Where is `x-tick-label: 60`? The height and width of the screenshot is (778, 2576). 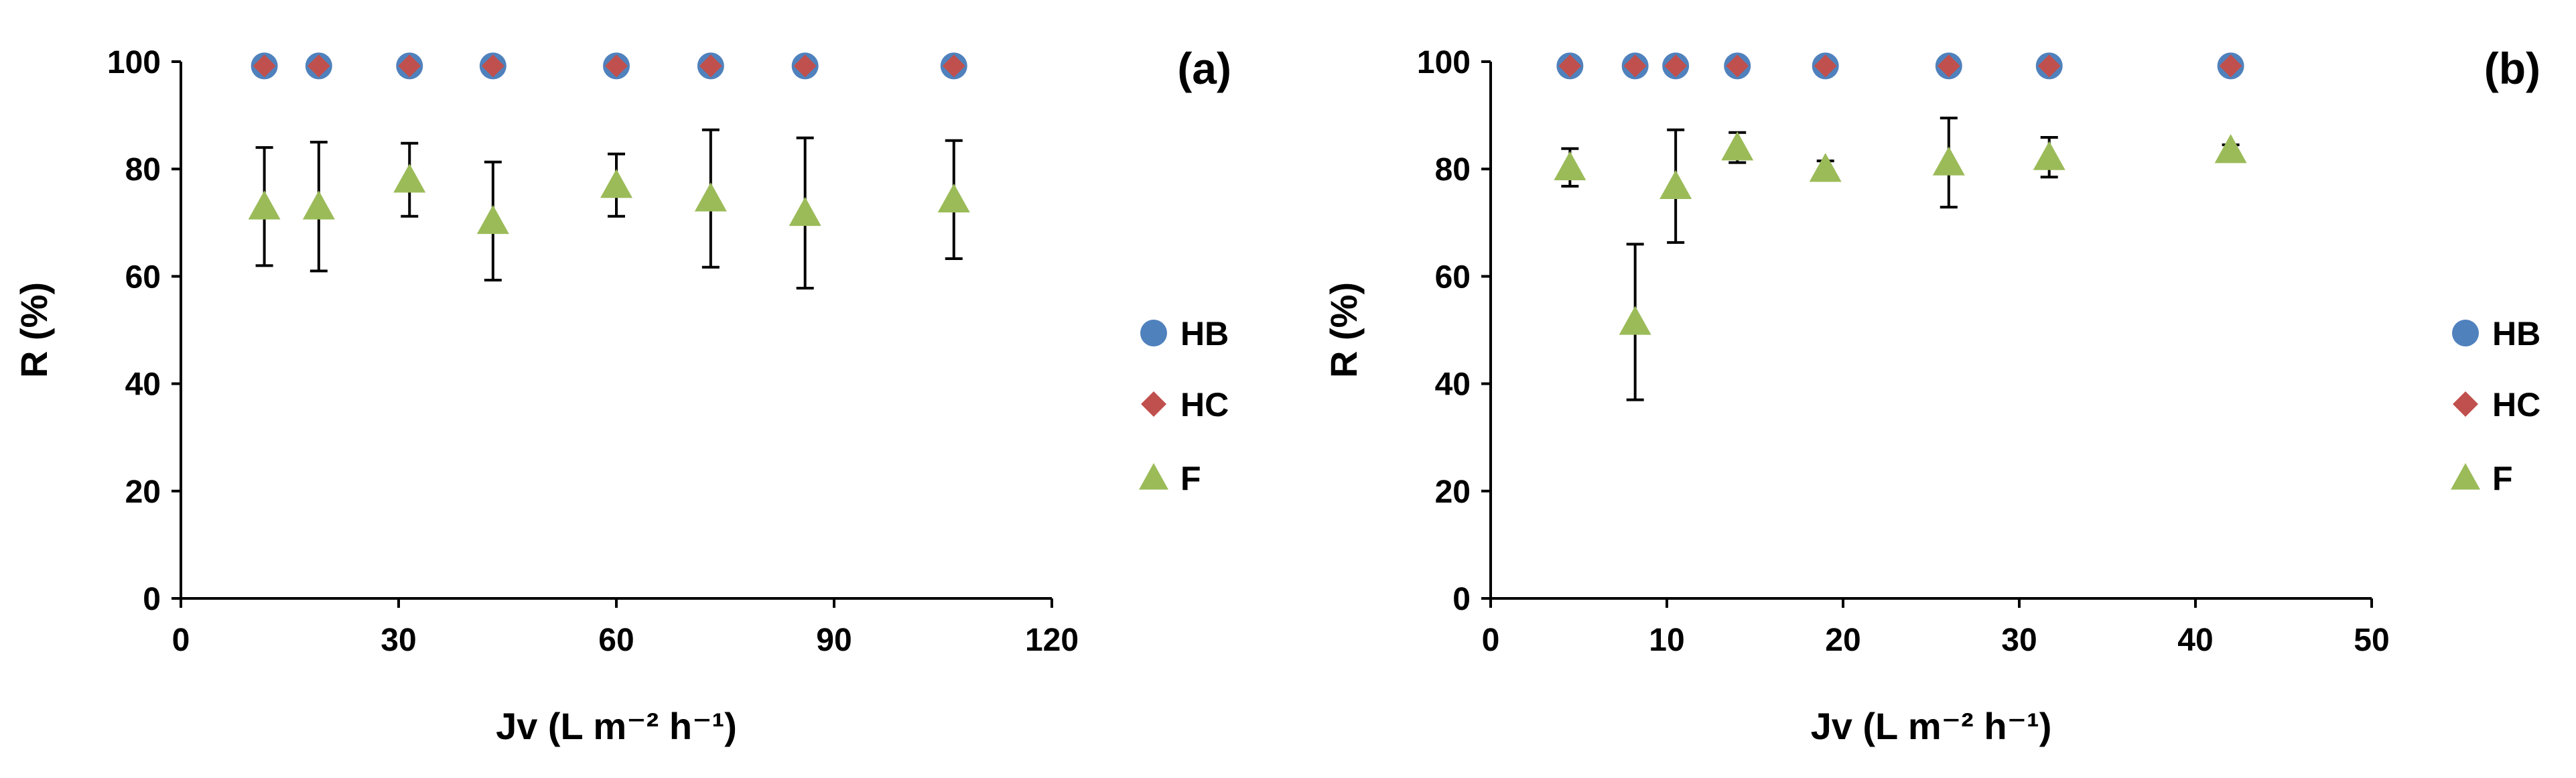
x-tick-label: 60 is located at coordinates (616, 640).